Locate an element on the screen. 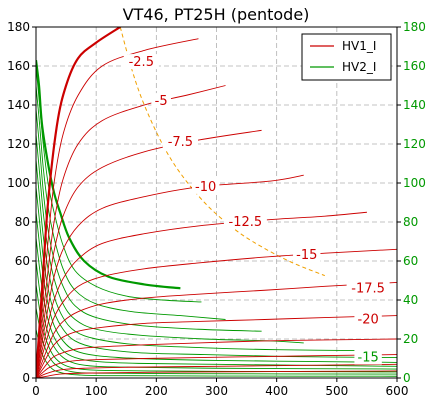 This screenshot has height=406, width=432. y-tick-label-left: 0 is located at coordinates (26, 378).